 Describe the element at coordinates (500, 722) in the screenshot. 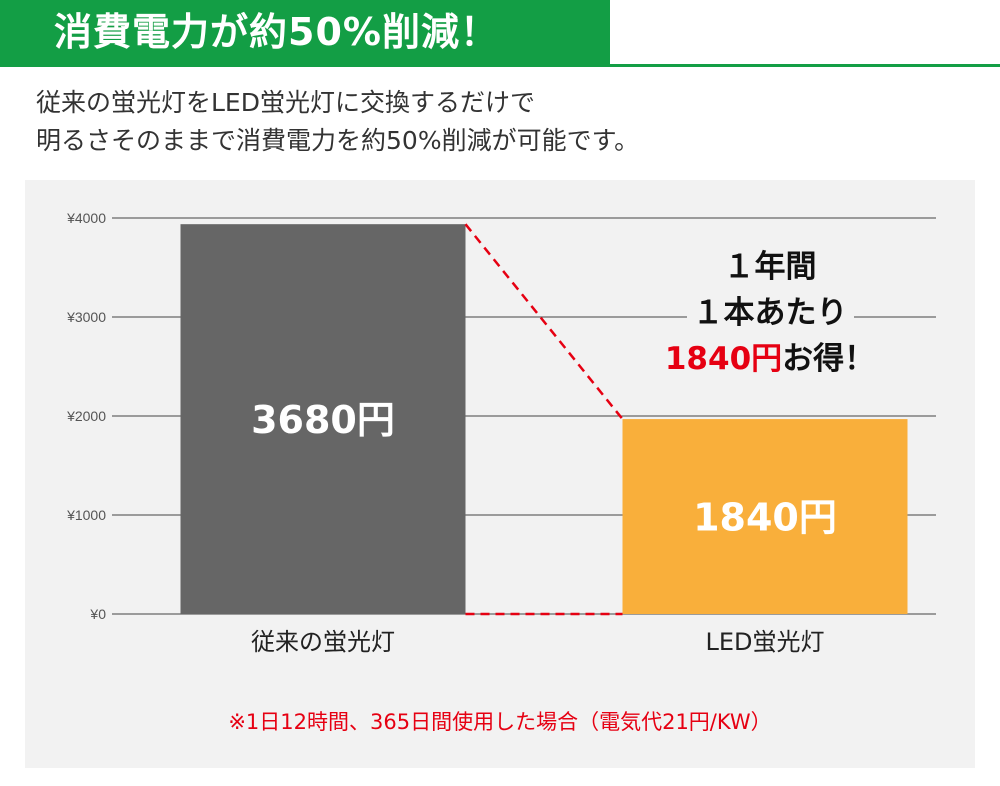

I see `footnote: ※1日12時間、365日間使用した場合（電気代21円/KW）` at that location.